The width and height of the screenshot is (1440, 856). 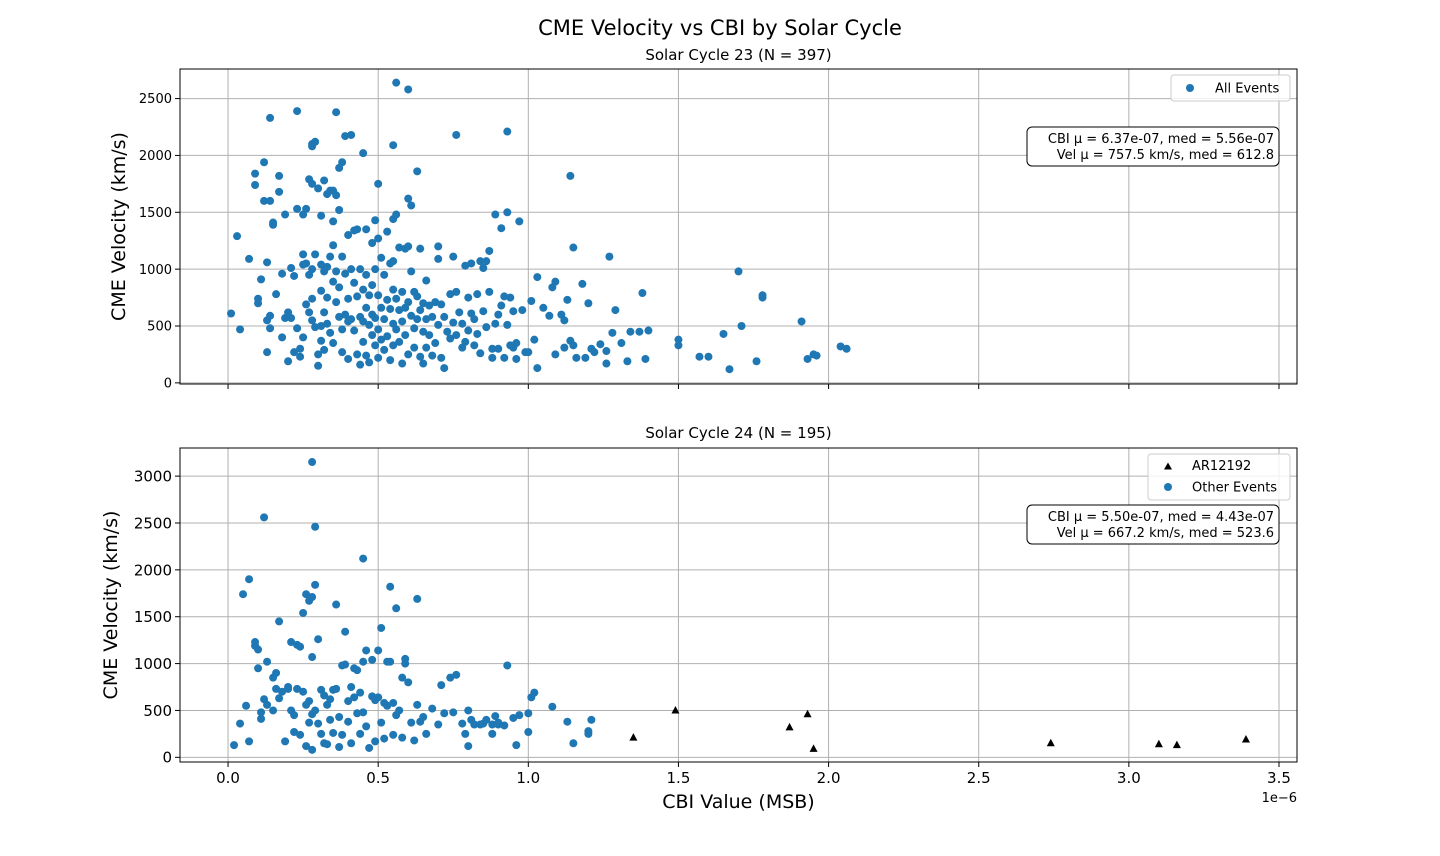 What do you see at coordinates (1219, 477) in the screenshot?
I see `panel-cycle24-legend: AR12192 Other Events` at bounding box center [1219, 477].